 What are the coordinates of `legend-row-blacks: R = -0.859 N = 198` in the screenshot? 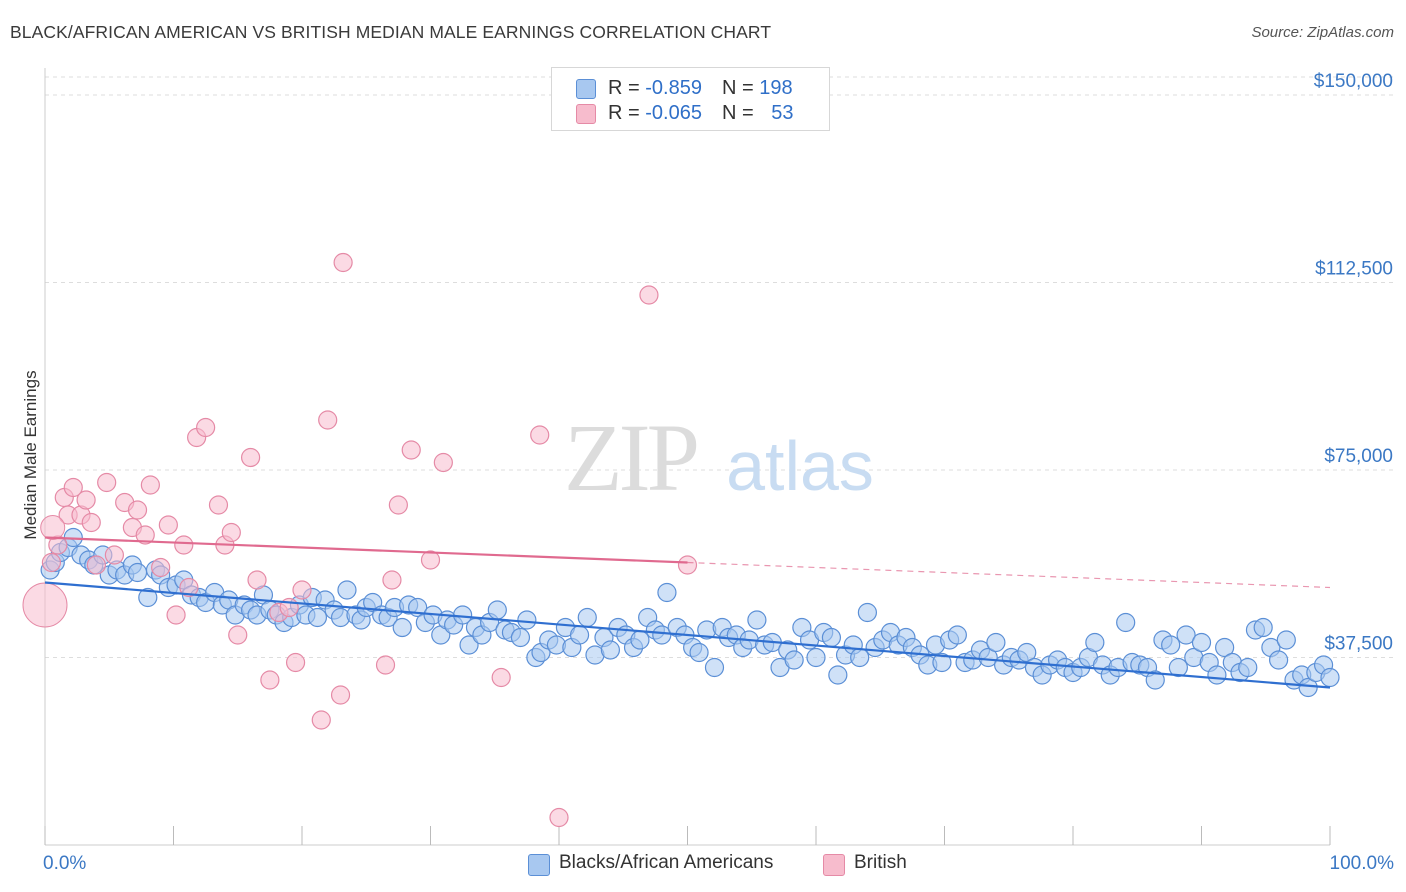 It's located at (684, 90).